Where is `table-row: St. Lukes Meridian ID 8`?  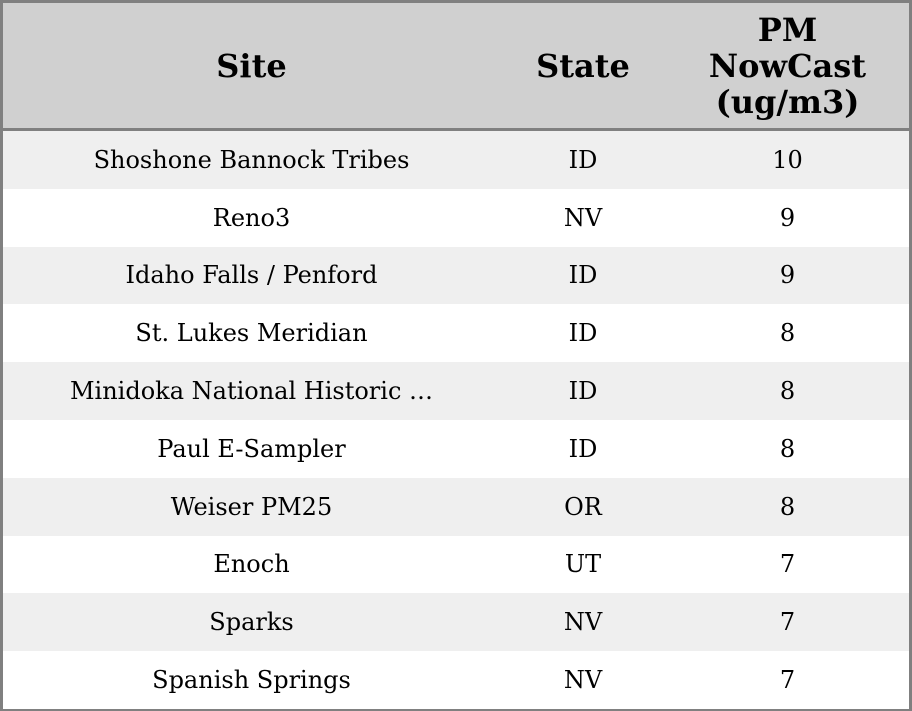 table-row: St. Lukes Meridian ID 8 is located at coordinates (456, 333).